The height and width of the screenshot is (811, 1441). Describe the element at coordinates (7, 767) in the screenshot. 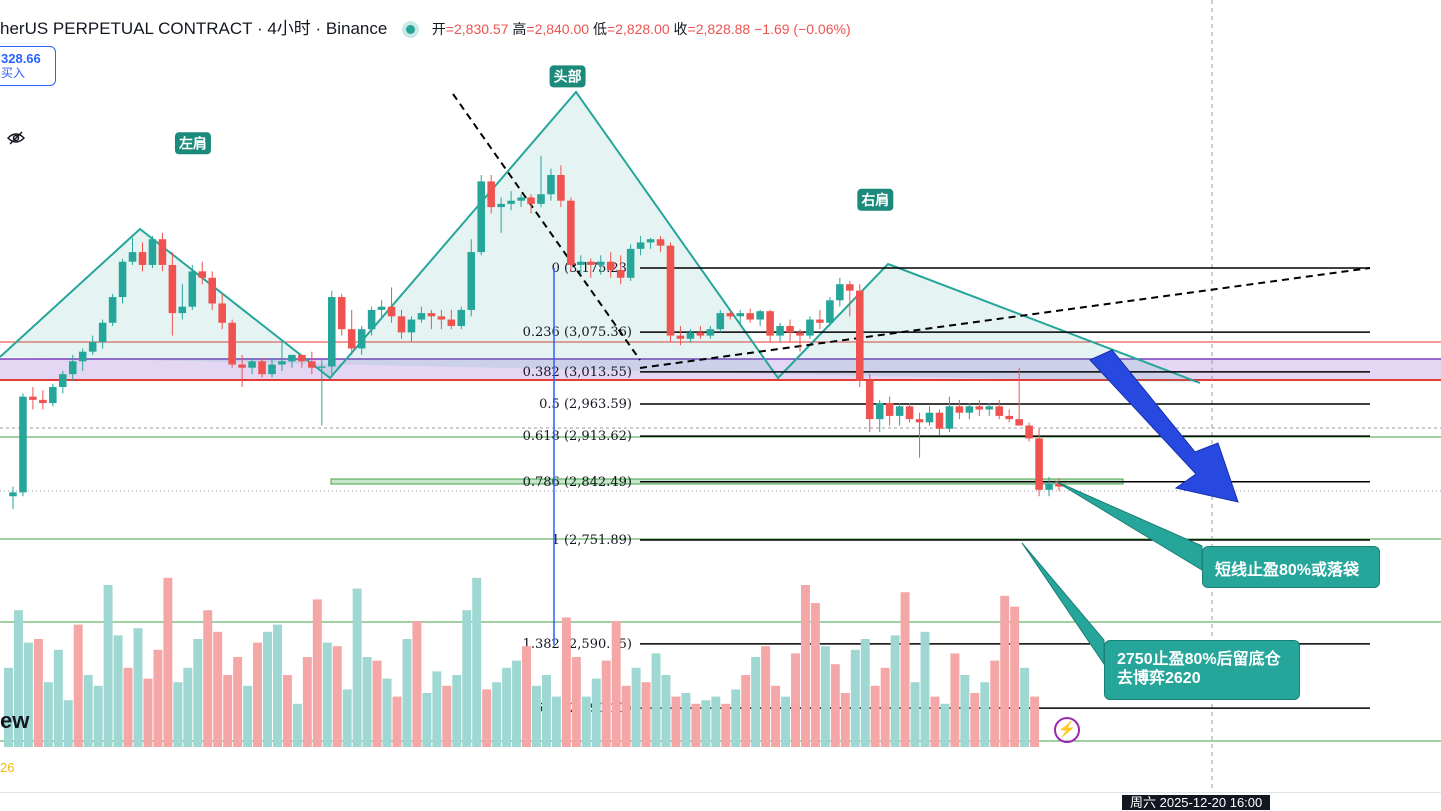

I see `indicator-value: 26` at that location.